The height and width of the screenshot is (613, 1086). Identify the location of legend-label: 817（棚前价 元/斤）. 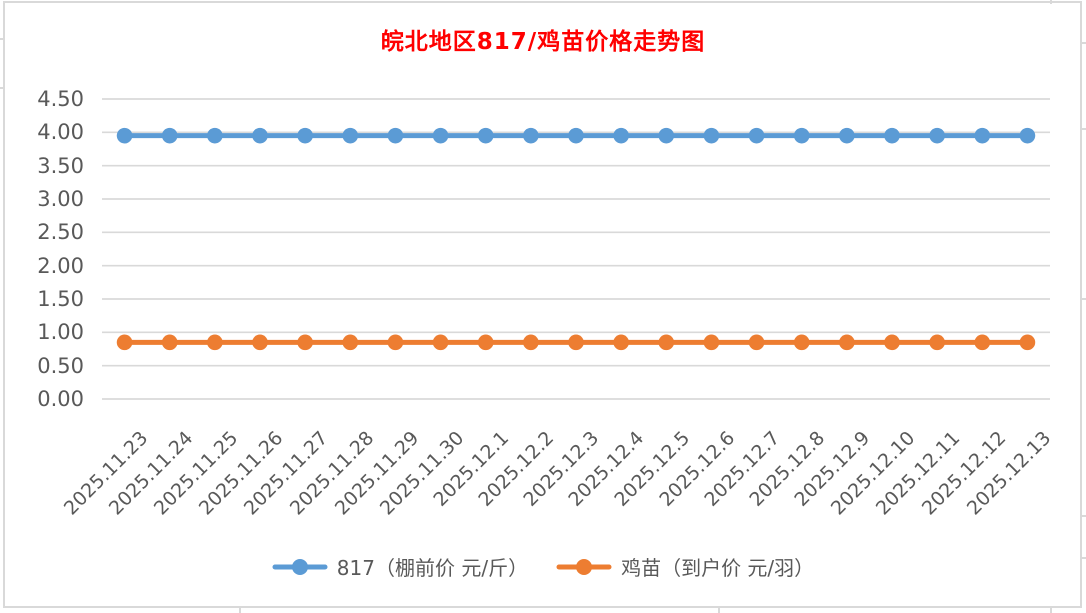
(432, 568).